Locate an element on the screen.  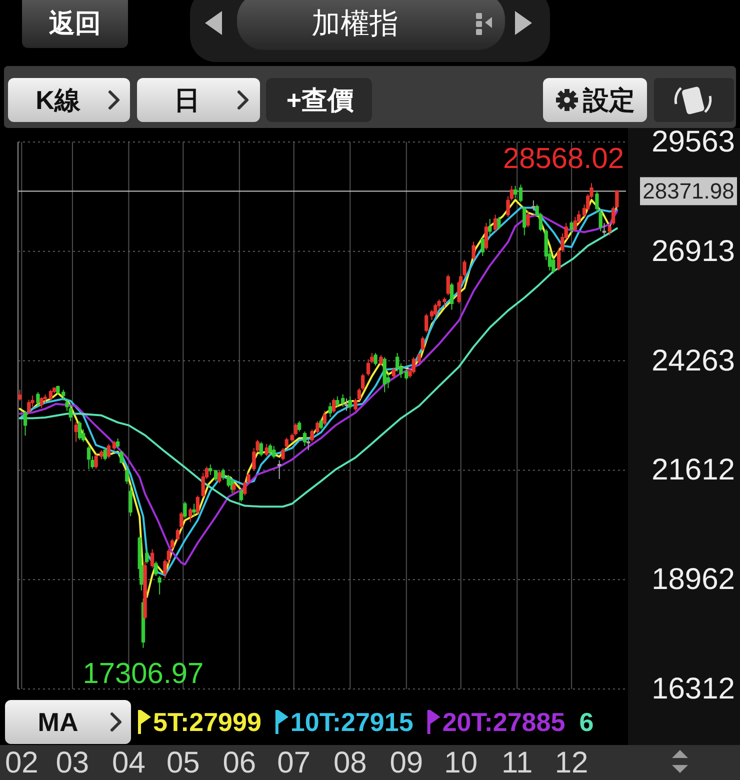
annotation: 28568.02 is located at coordinates (563, 159).